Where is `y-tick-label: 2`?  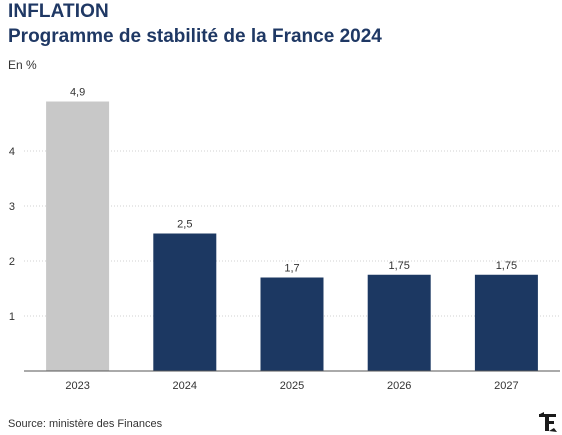
y-tick-label: 2 is located at coordinates (12, 262).